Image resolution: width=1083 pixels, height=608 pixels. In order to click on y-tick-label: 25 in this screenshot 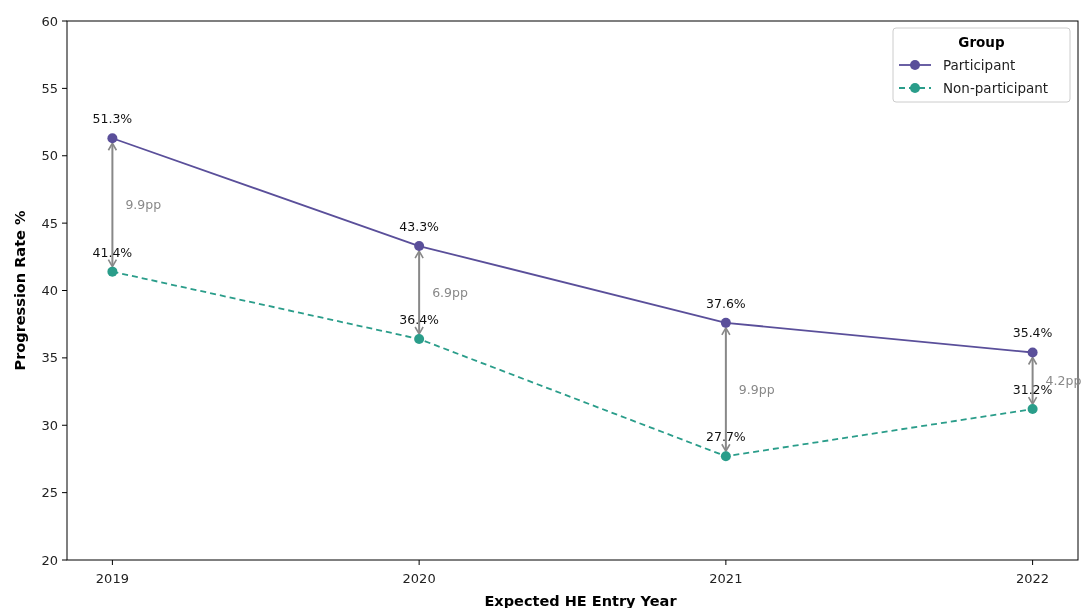, I will do `click(49, 493)`.